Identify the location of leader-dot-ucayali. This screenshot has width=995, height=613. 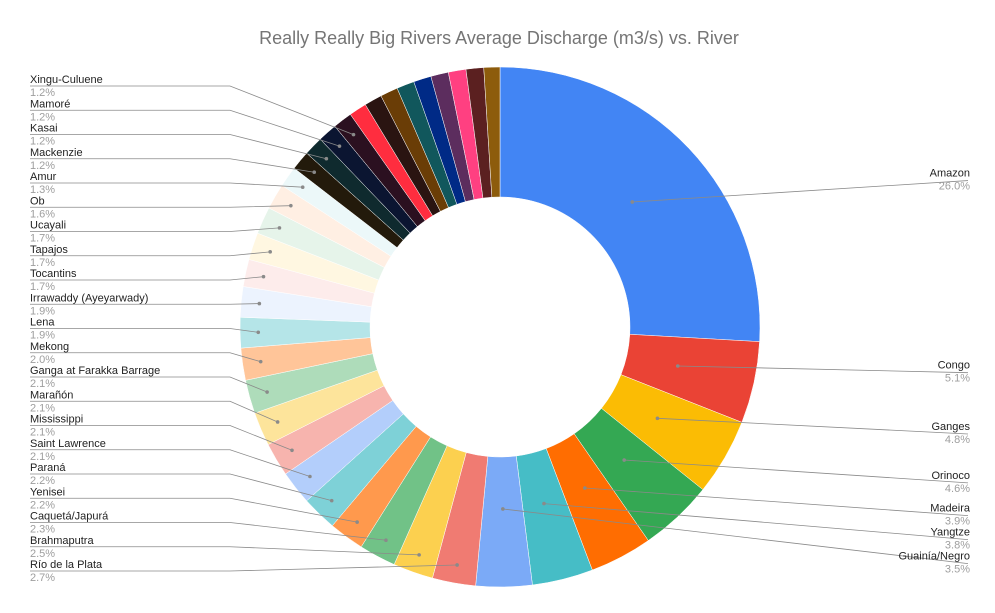
(279, 228).